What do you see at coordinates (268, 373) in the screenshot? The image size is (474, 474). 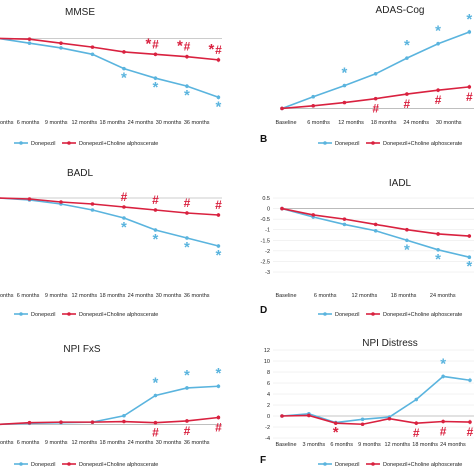 I see `y-tick-label: 8` at bounding box center [268, 373].